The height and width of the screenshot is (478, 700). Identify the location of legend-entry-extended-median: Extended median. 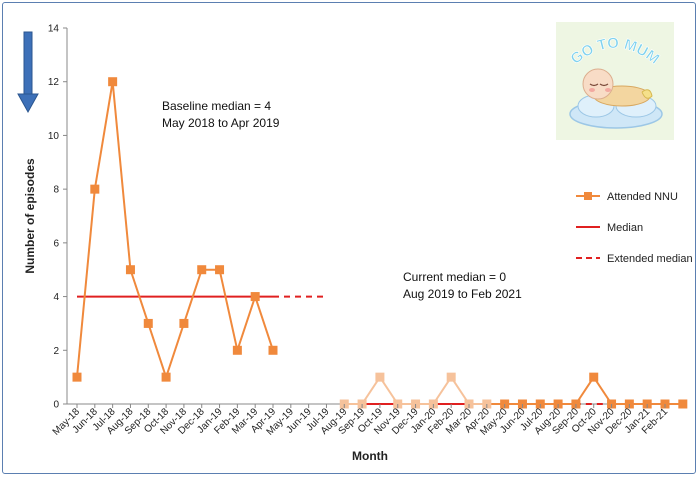
(634, 259).